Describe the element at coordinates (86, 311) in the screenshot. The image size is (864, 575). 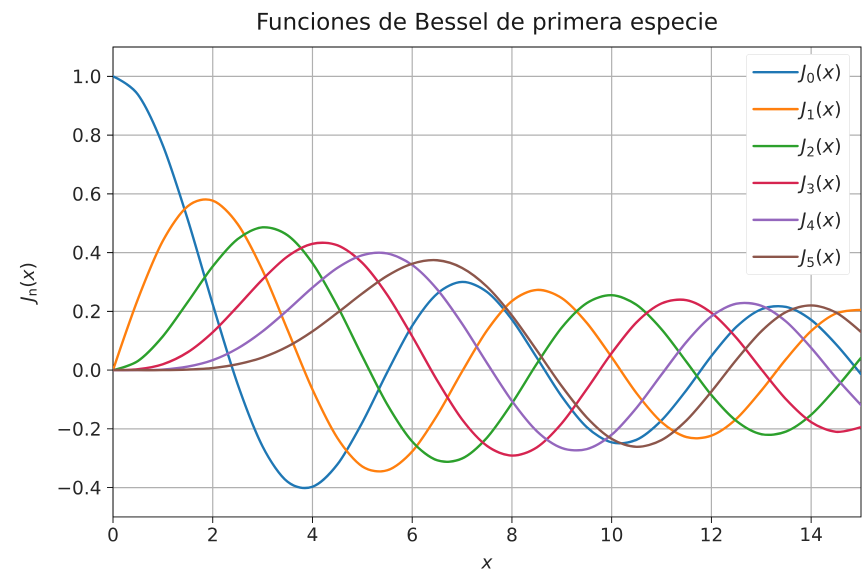
I see `y-tick-label: 0.2` at that location.